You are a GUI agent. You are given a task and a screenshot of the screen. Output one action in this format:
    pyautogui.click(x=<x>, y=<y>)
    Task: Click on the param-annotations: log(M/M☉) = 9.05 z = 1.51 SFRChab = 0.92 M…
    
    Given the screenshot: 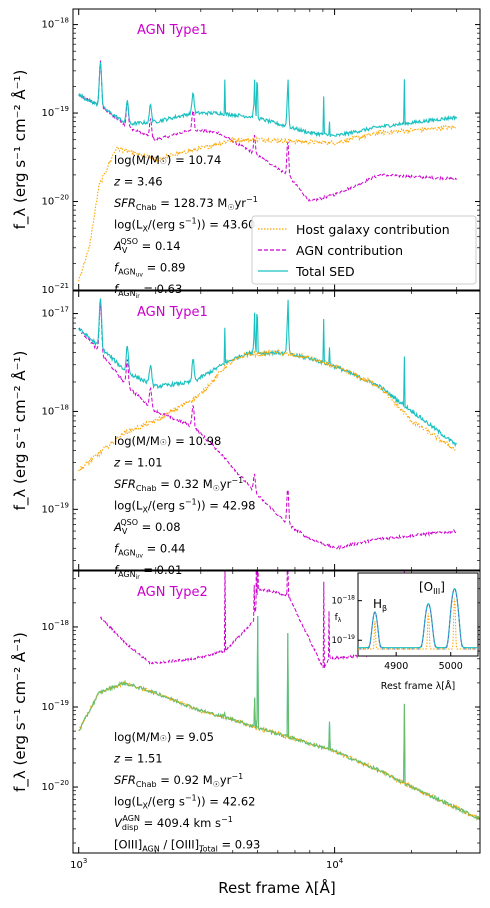 What is the action you would take?
    pyautogui.click(x=186, y=792)
    